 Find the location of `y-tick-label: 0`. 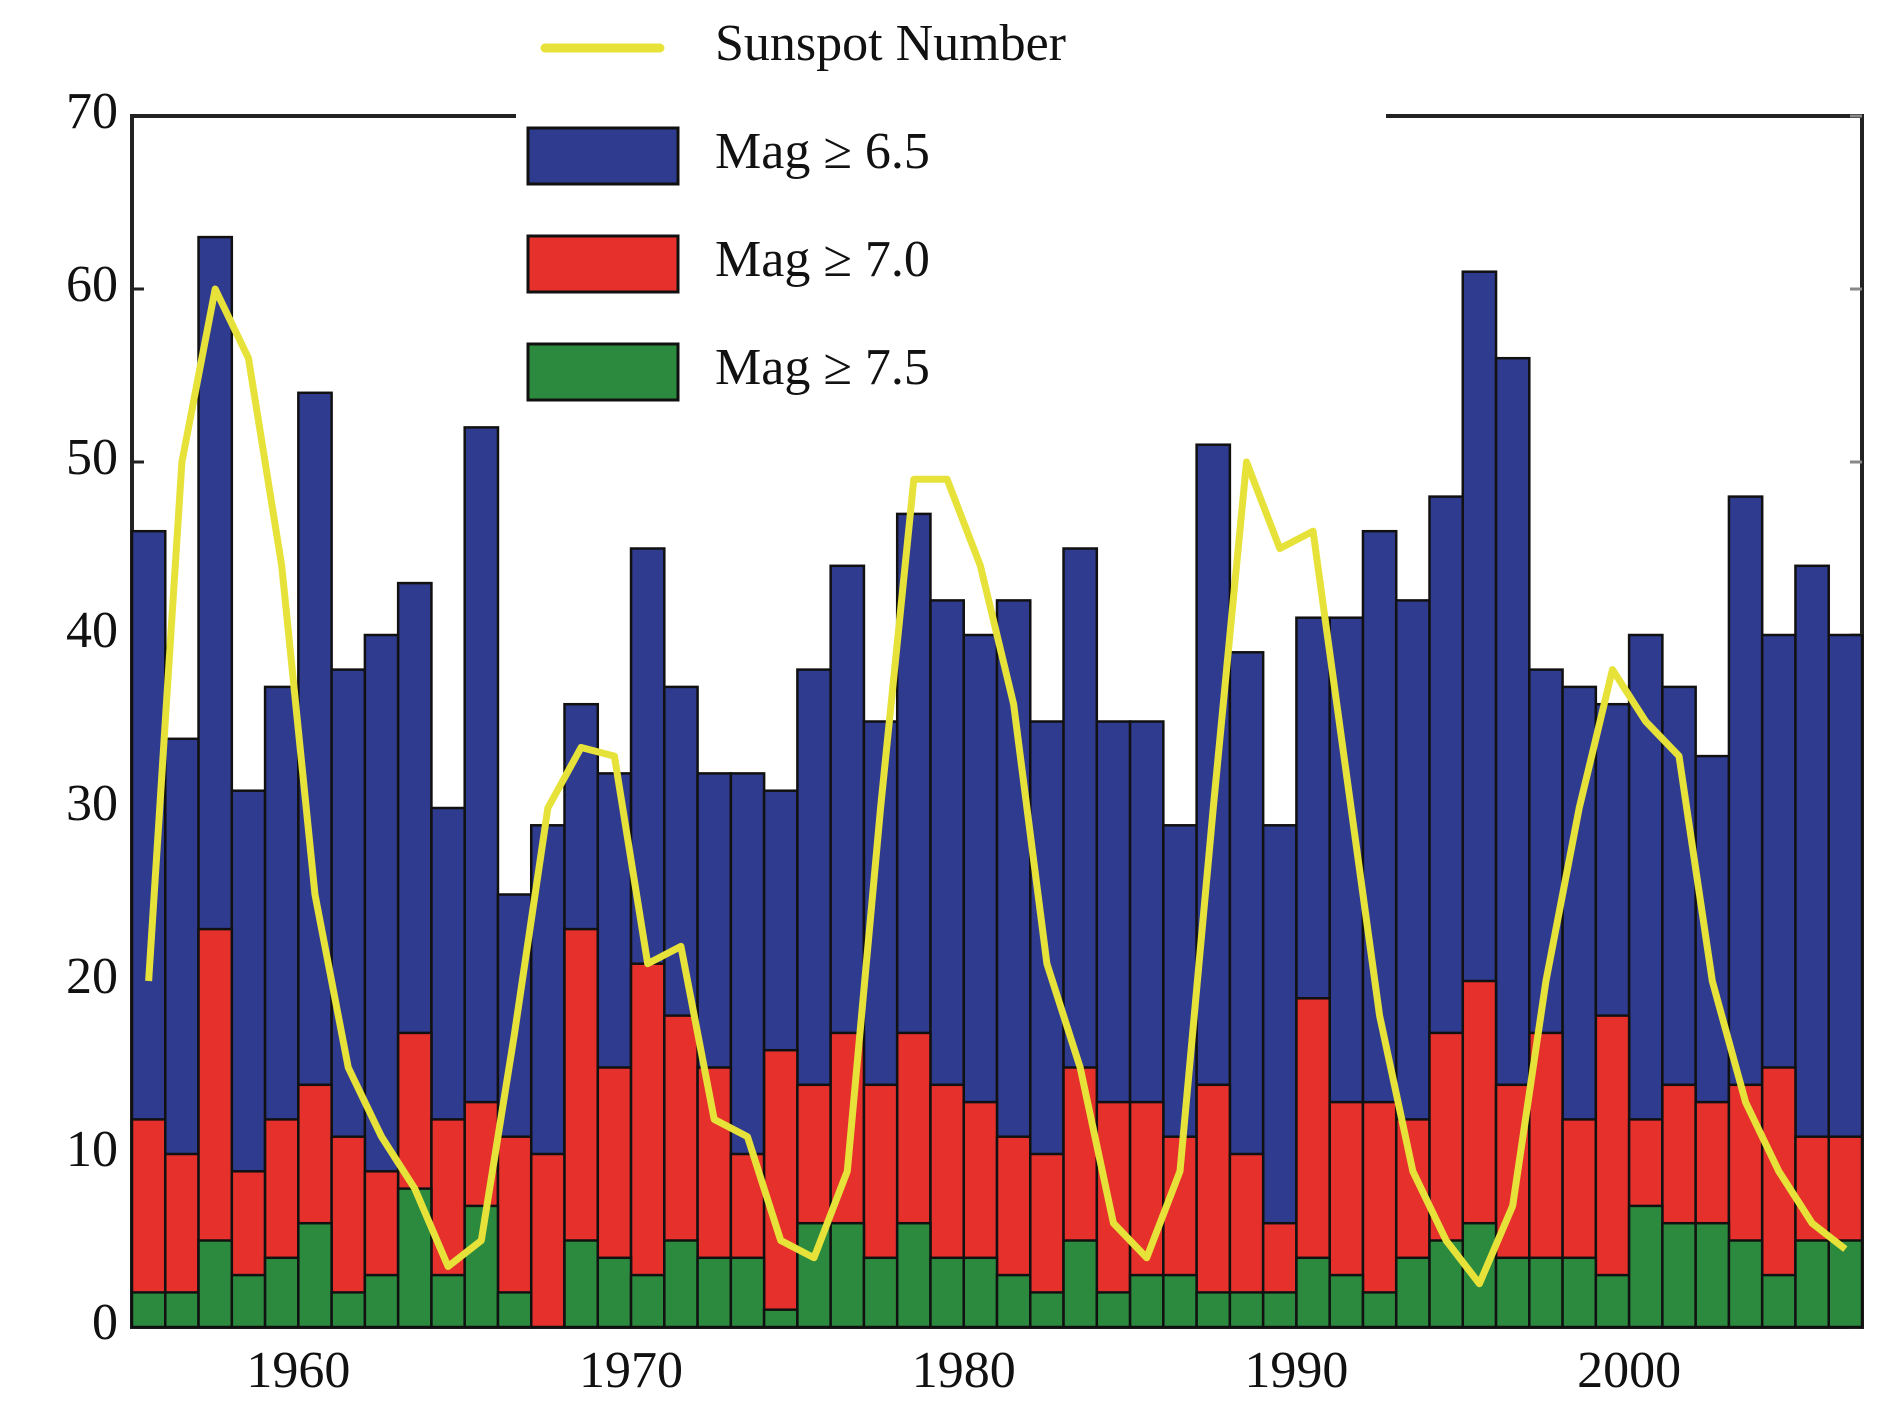

y-tick-label: 0 is located at coordinates (105, 1322).